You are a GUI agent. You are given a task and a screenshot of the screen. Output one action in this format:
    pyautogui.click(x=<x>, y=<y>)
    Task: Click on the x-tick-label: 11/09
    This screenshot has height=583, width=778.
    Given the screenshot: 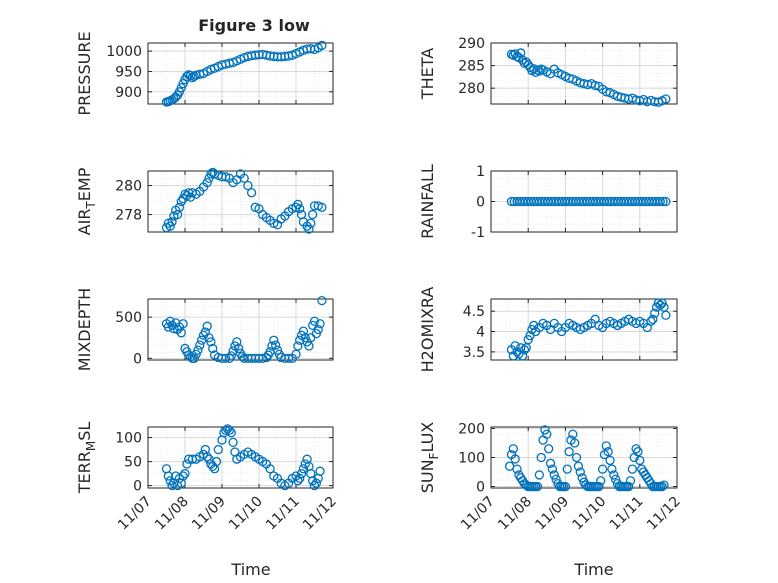 What is the action you would take?
    pyautogui.click(x=209, y=514)
    